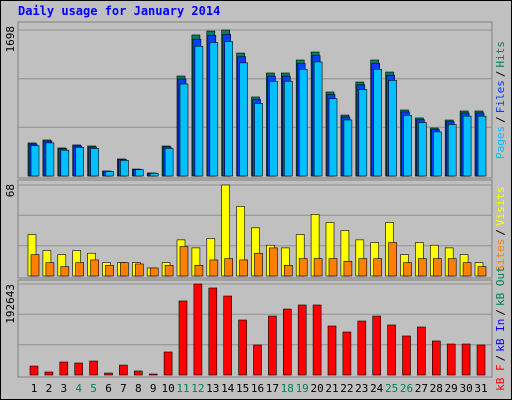  Describe the element at coordinates (78, 388) in the screenshot. I see `x-tick-label: 4` at that location.